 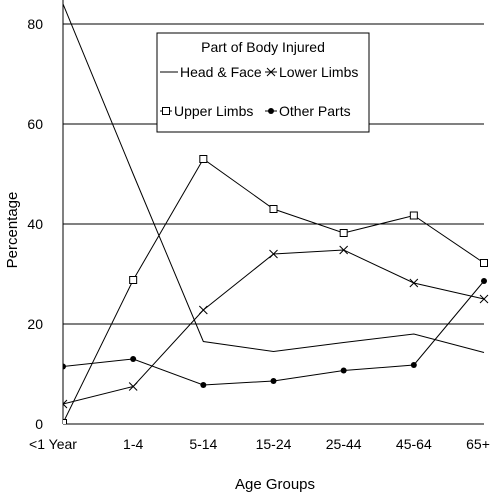 I want to click on y-tick-label: 20, so click(x=35, y=324).